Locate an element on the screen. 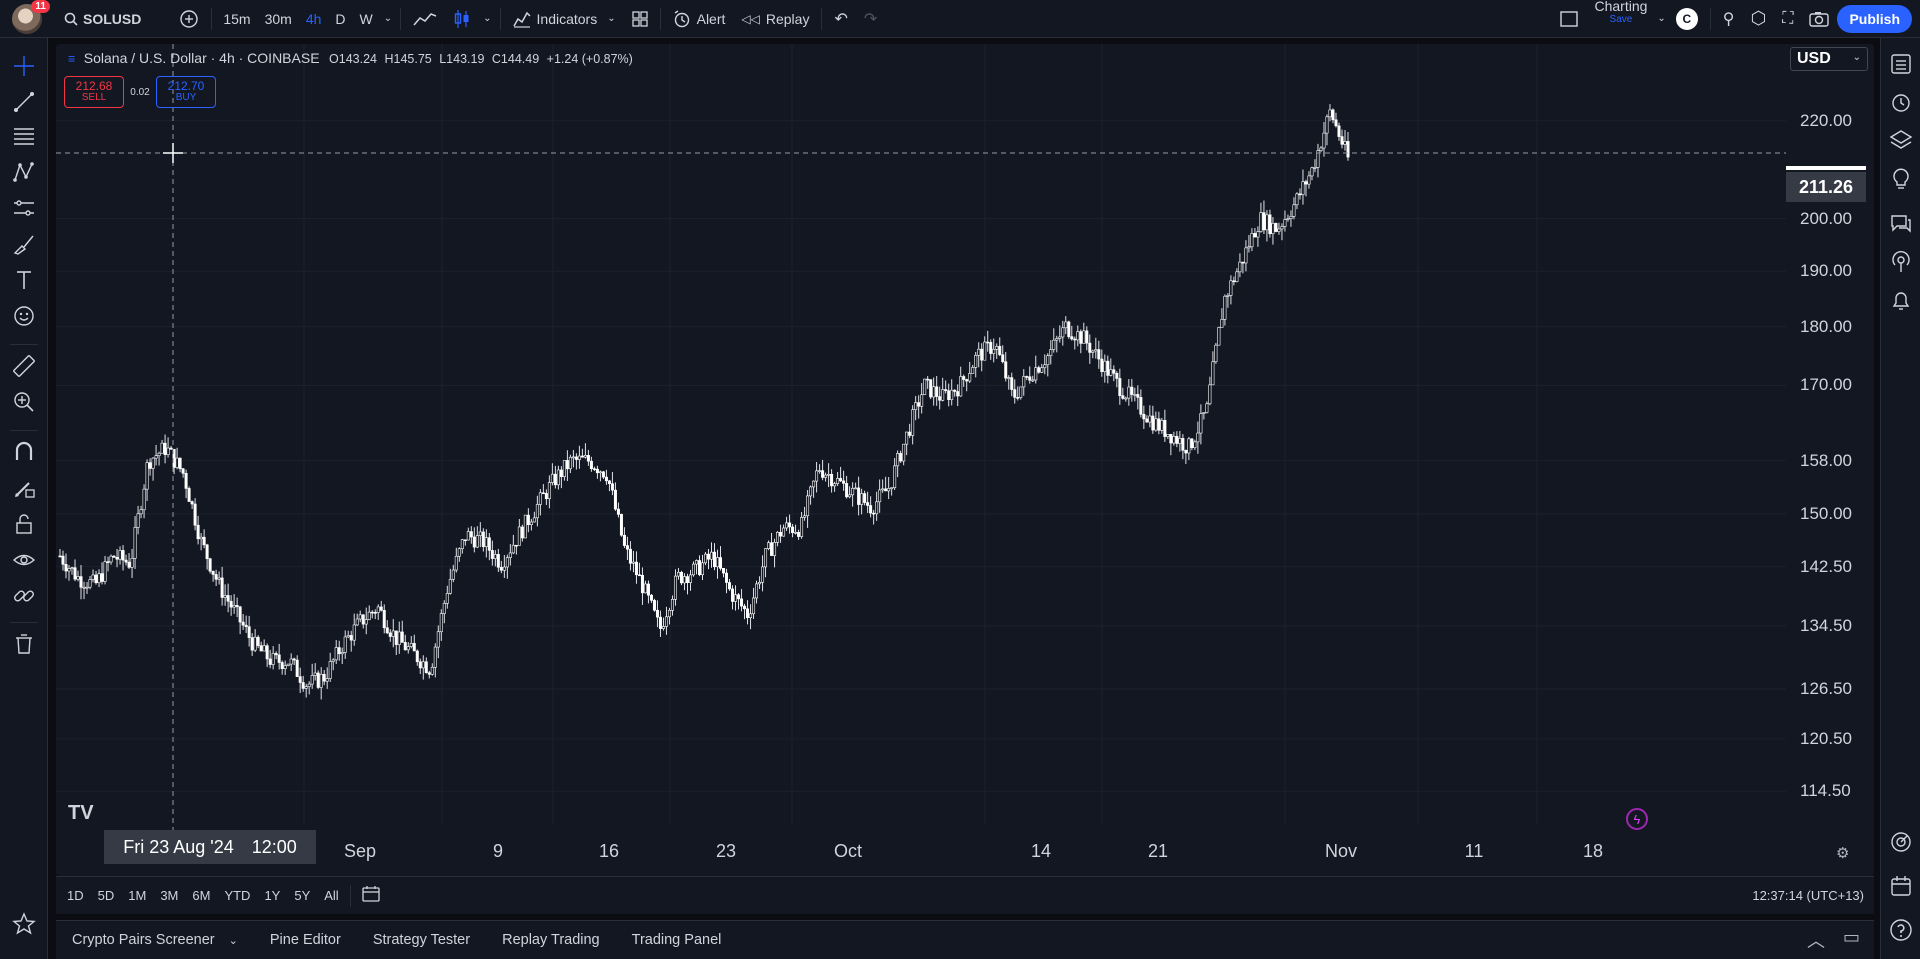 The width and height of the screenshot is (1920, 959). layout-toggle-button is located at coordinates (1569, 19).